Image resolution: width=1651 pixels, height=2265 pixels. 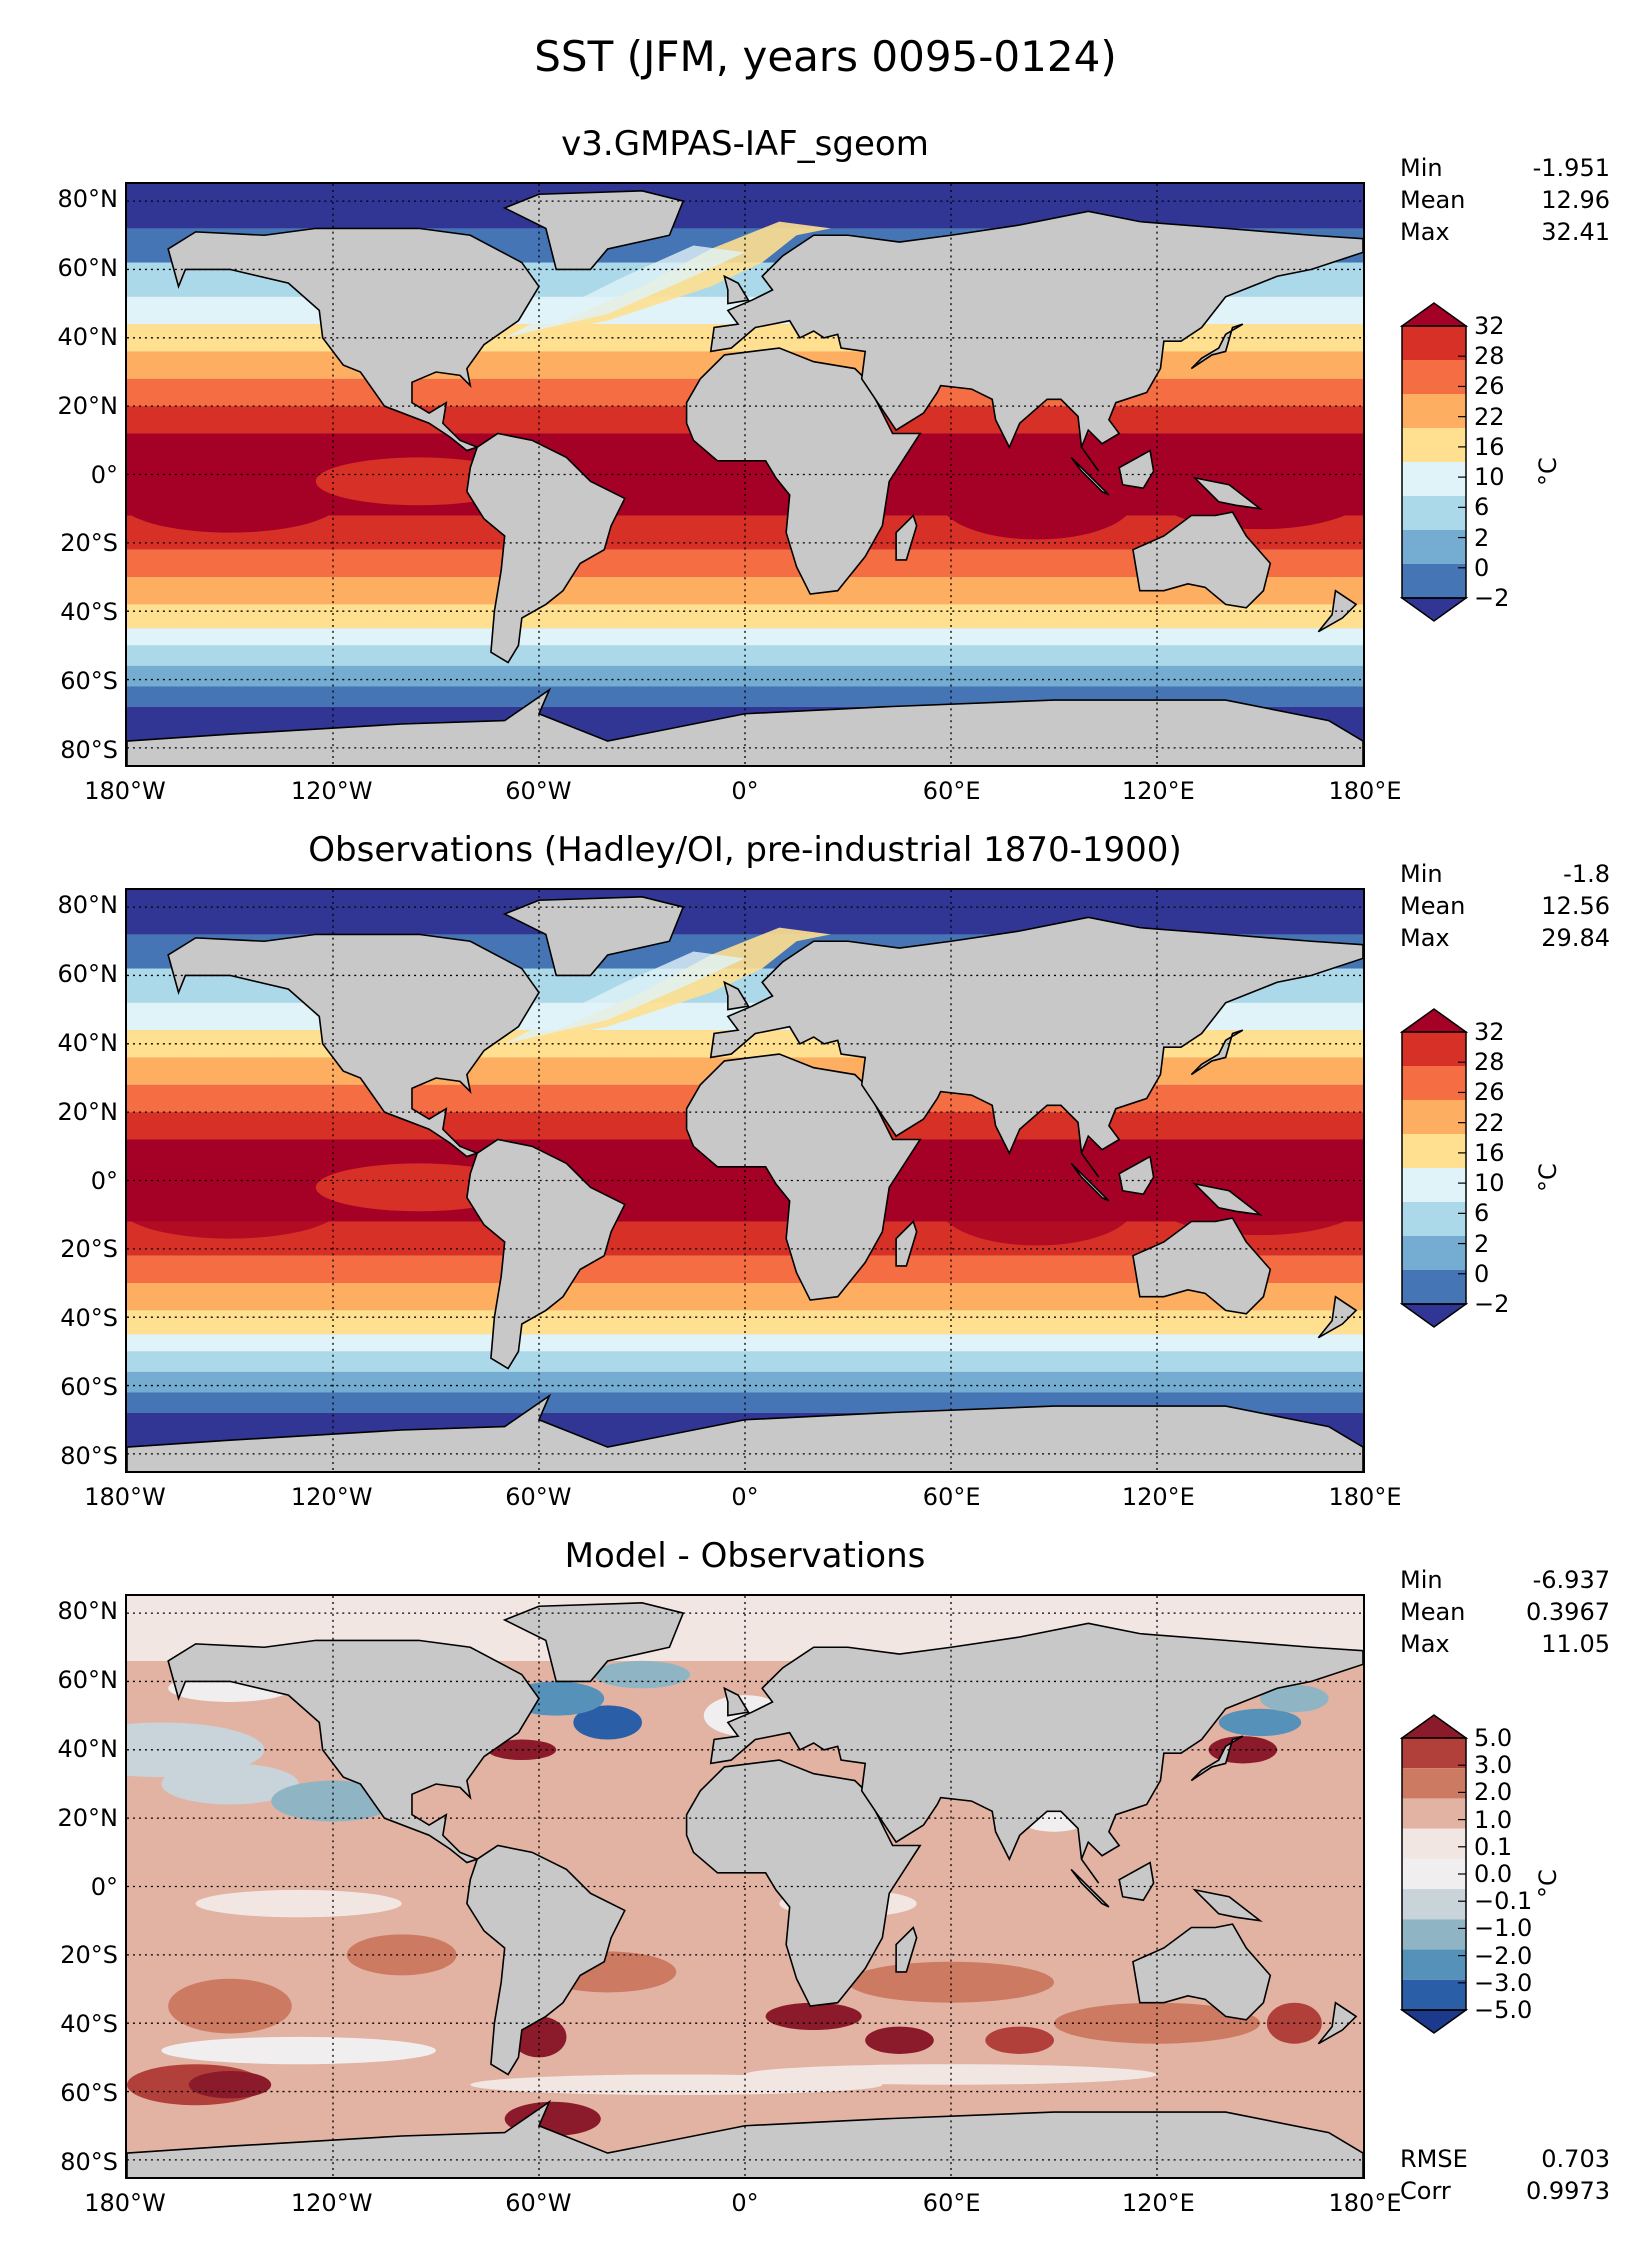 What do you see at coordinates (1503, 2010) in the screenshot?
I see `colorbar-tick-label: −5.0` at bounding box center [1503, 2010].